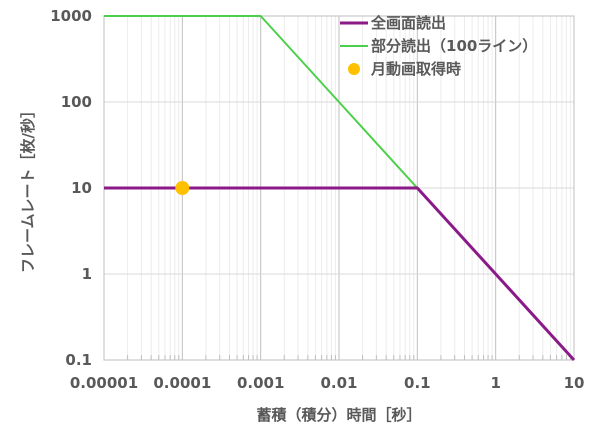 This screenshot has height=441, width=594. Describe the element at coordinates (354, 69) in the screenshot. I see `legend-swatch` at that location.